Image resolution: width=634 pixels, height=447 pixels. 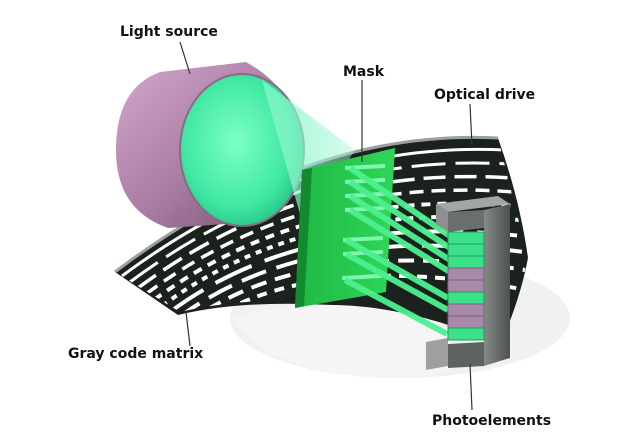 What do you see at coordinates (471, 125) in the screenshot?
I see `leader-optical-drive` at bounding box center [471, 125].